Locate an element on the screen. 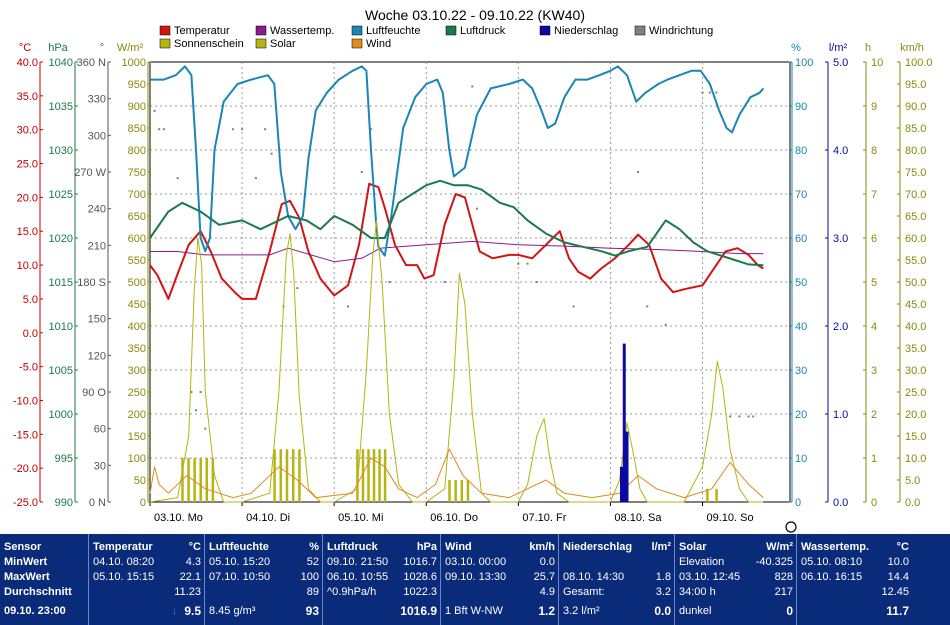  axis-solar-tick-label: 750 is located at coordinates (137, 173).